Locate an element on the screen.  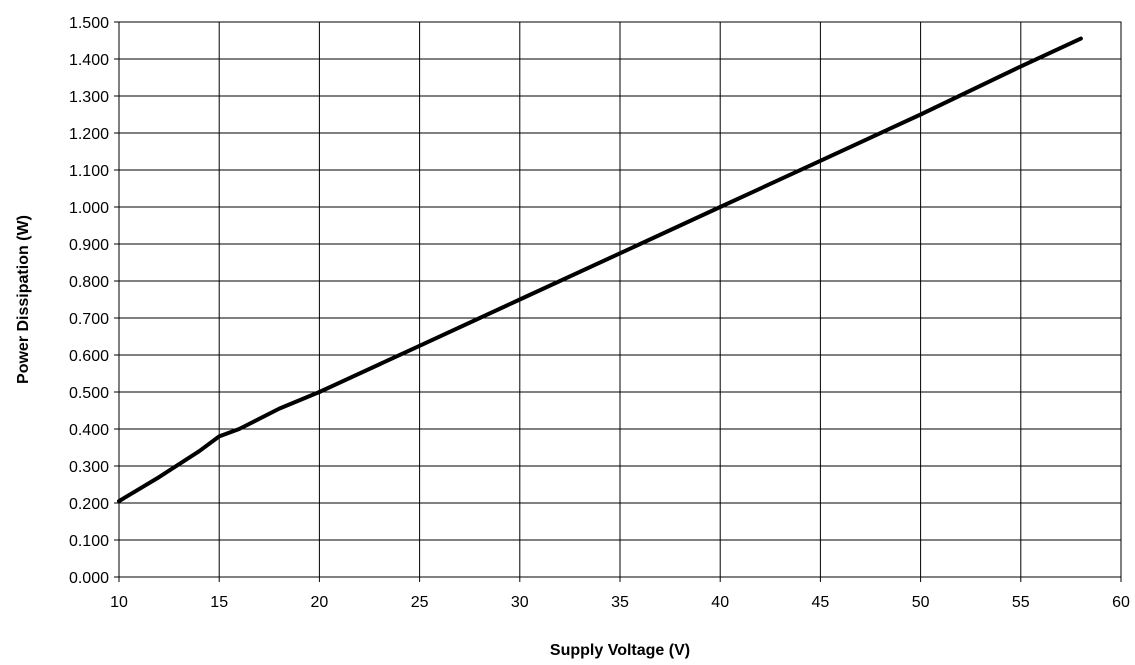
x-tick-label: 20 is located at coordinates (320, 602).